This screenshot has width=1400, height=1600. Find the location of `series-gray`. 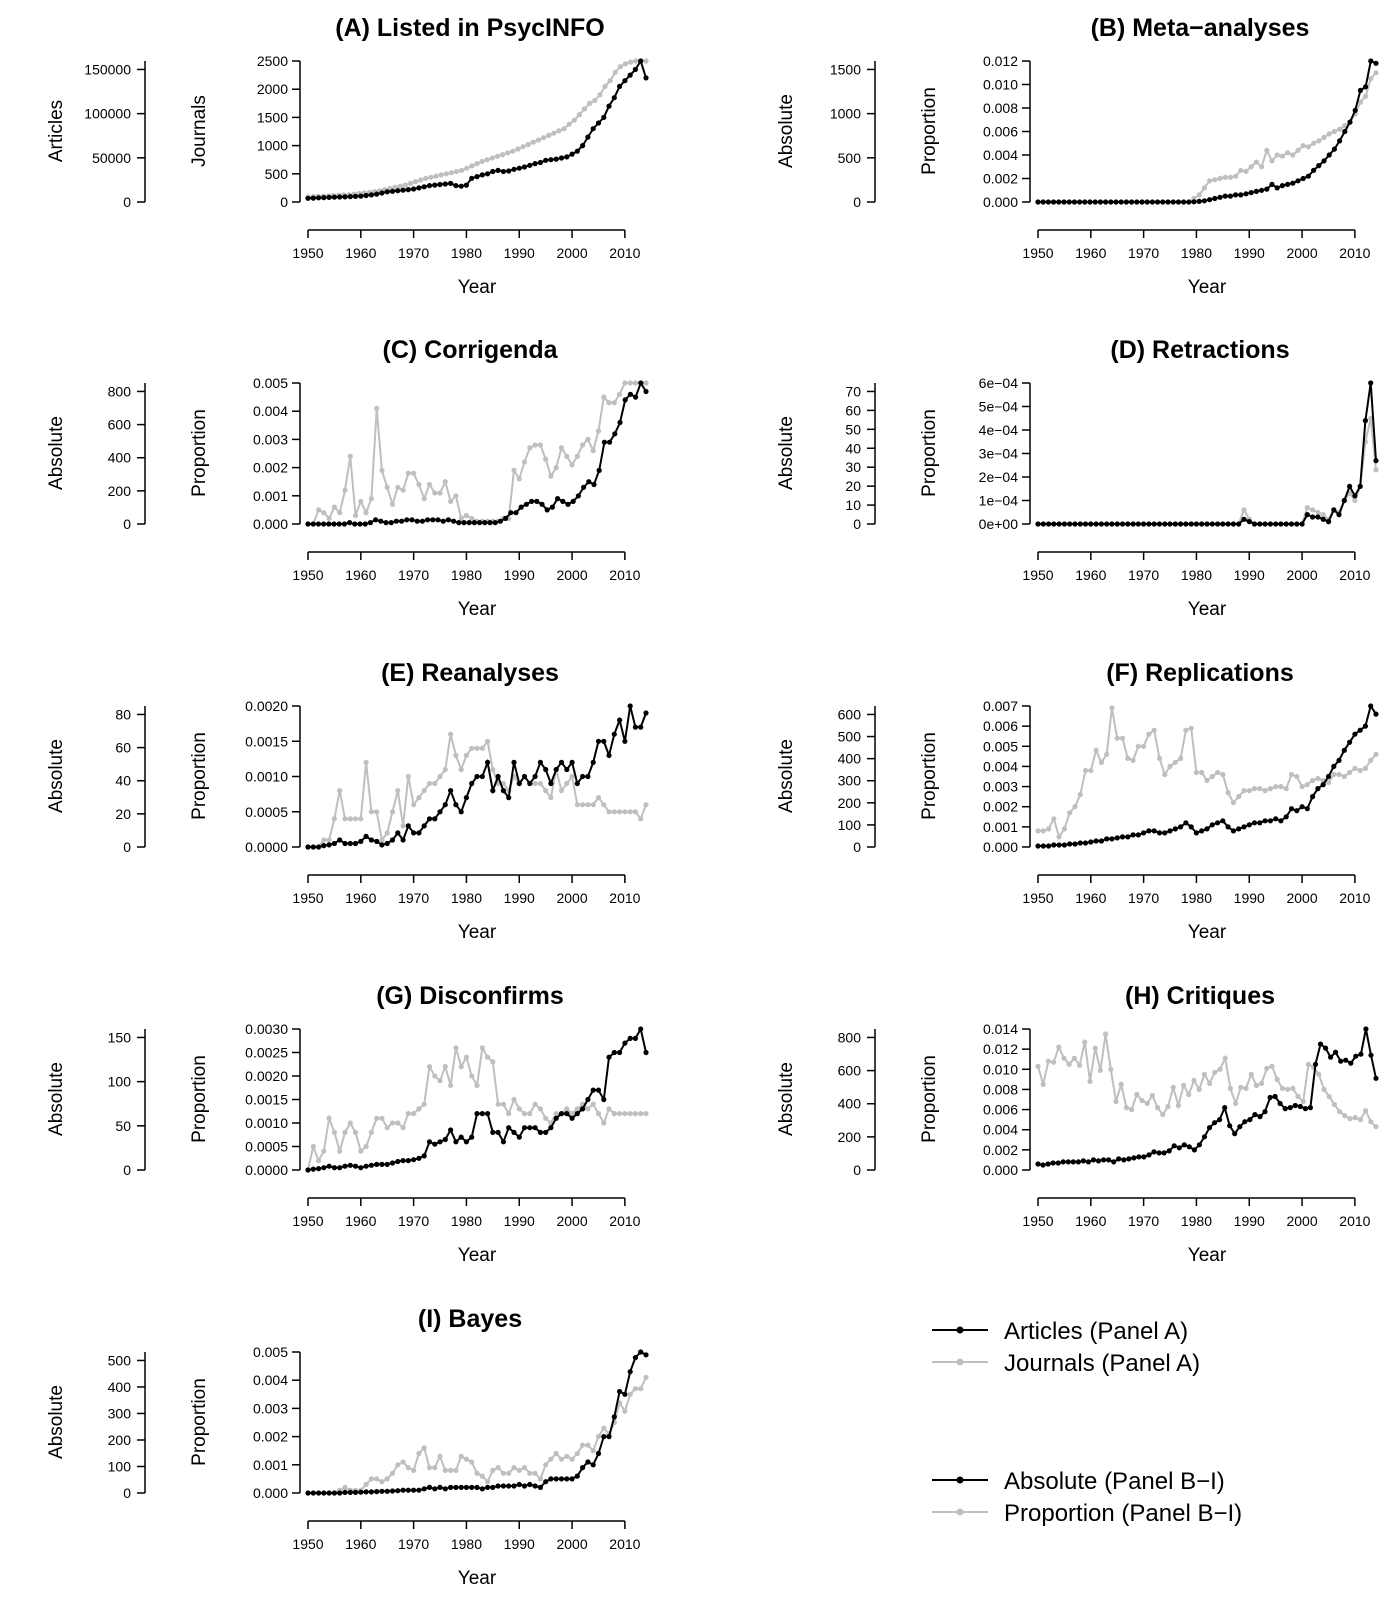

series-gray is located at coordinates (477, 453).